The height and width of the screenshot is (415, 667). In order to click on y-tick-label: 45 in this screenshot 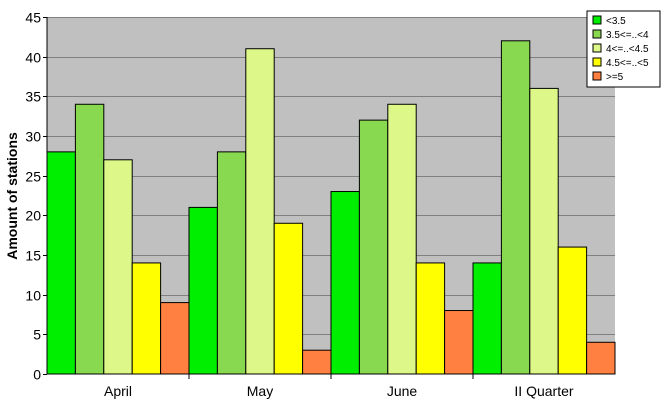, I will do `click(33, 18)`.